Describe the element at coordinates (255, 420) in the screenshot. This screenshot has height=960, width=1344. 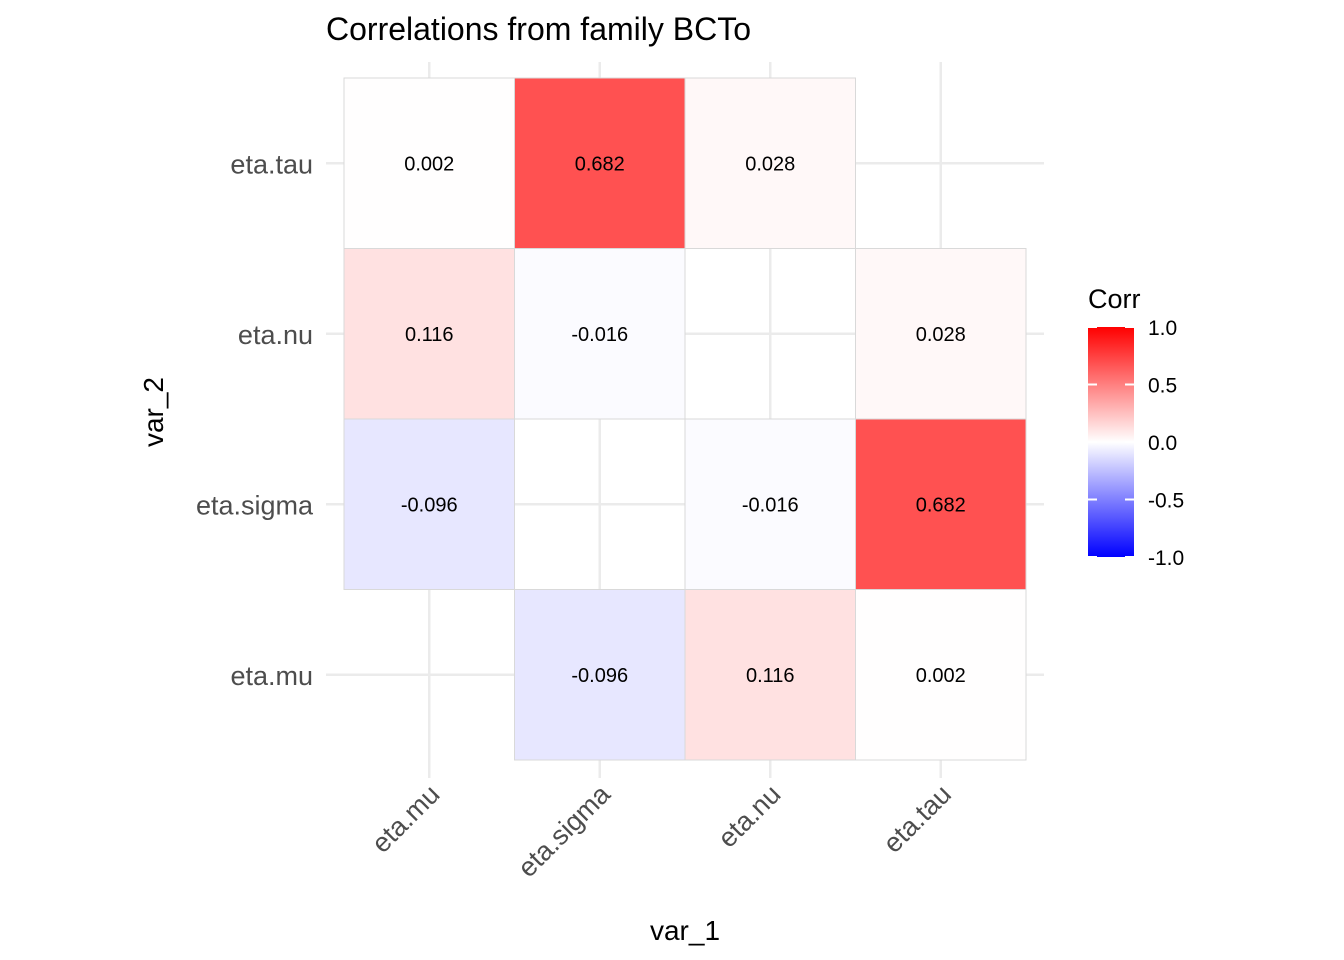
I see `y-axis-tick-labels: eta.mu eta.sigma eta.nu eta.tau` at that location.